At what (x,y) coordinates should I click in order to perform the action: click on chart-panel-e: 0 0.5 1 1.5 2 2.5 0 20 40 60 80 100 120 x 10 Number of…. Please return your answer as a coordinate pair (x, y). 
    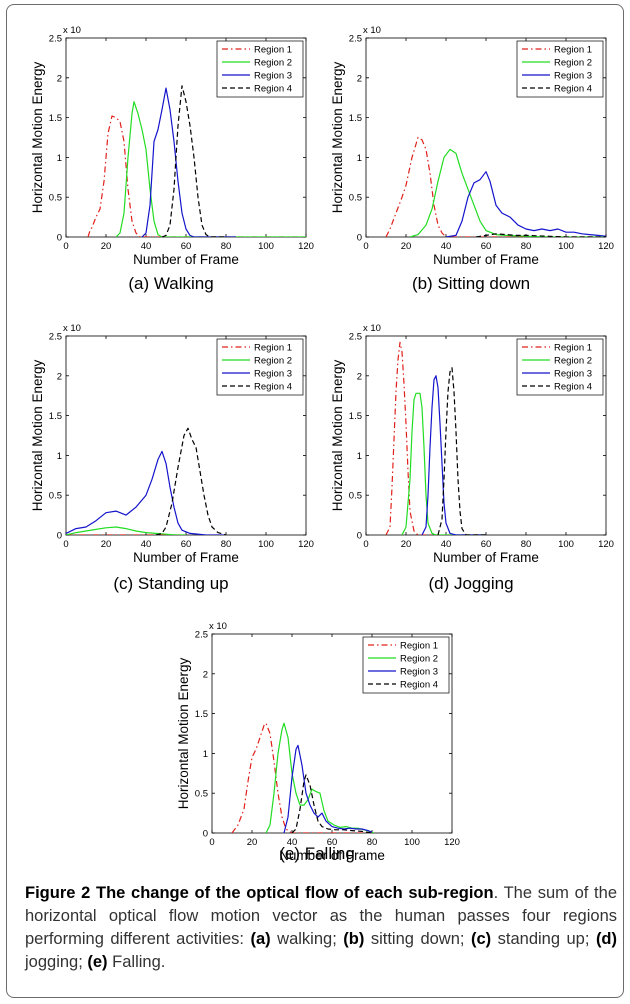
    Looking at the image, I should click on (317, 739).